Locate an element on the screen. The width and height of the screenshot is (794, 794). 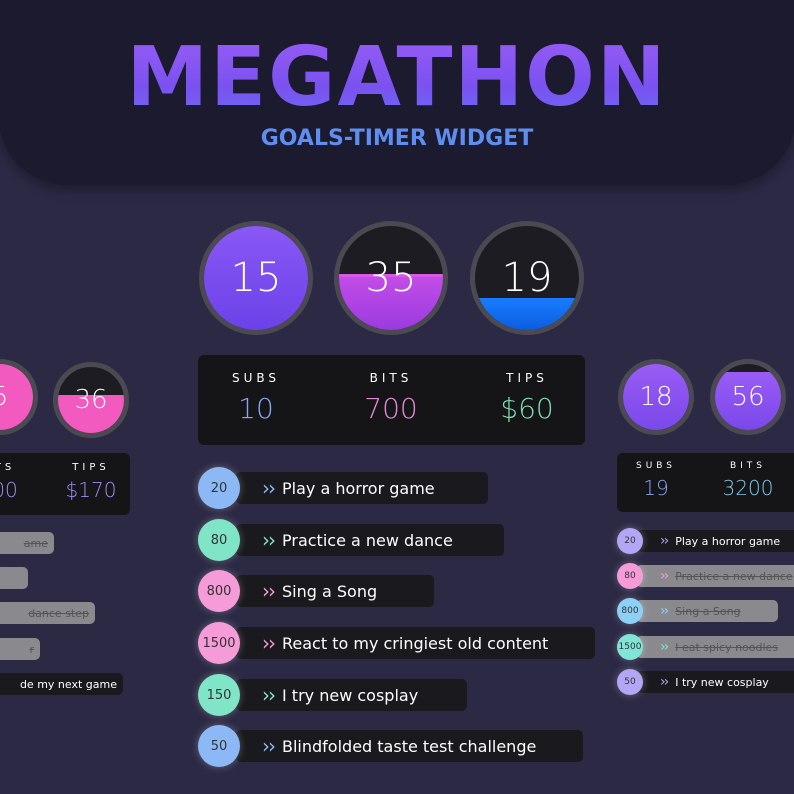
progress-circle: 19 is located at coordinates (527, 278).